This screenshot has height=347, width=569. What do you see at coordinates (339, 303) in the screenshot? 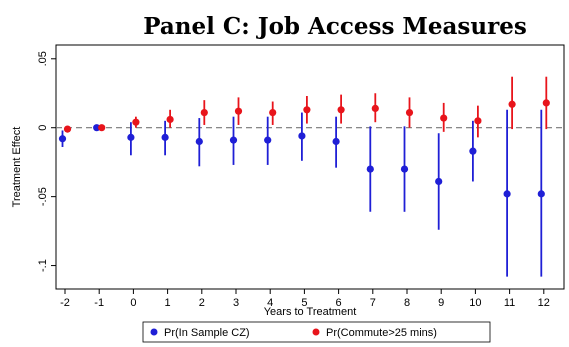
I see `x-tick-label: 6` at bounding box center [339, 303].